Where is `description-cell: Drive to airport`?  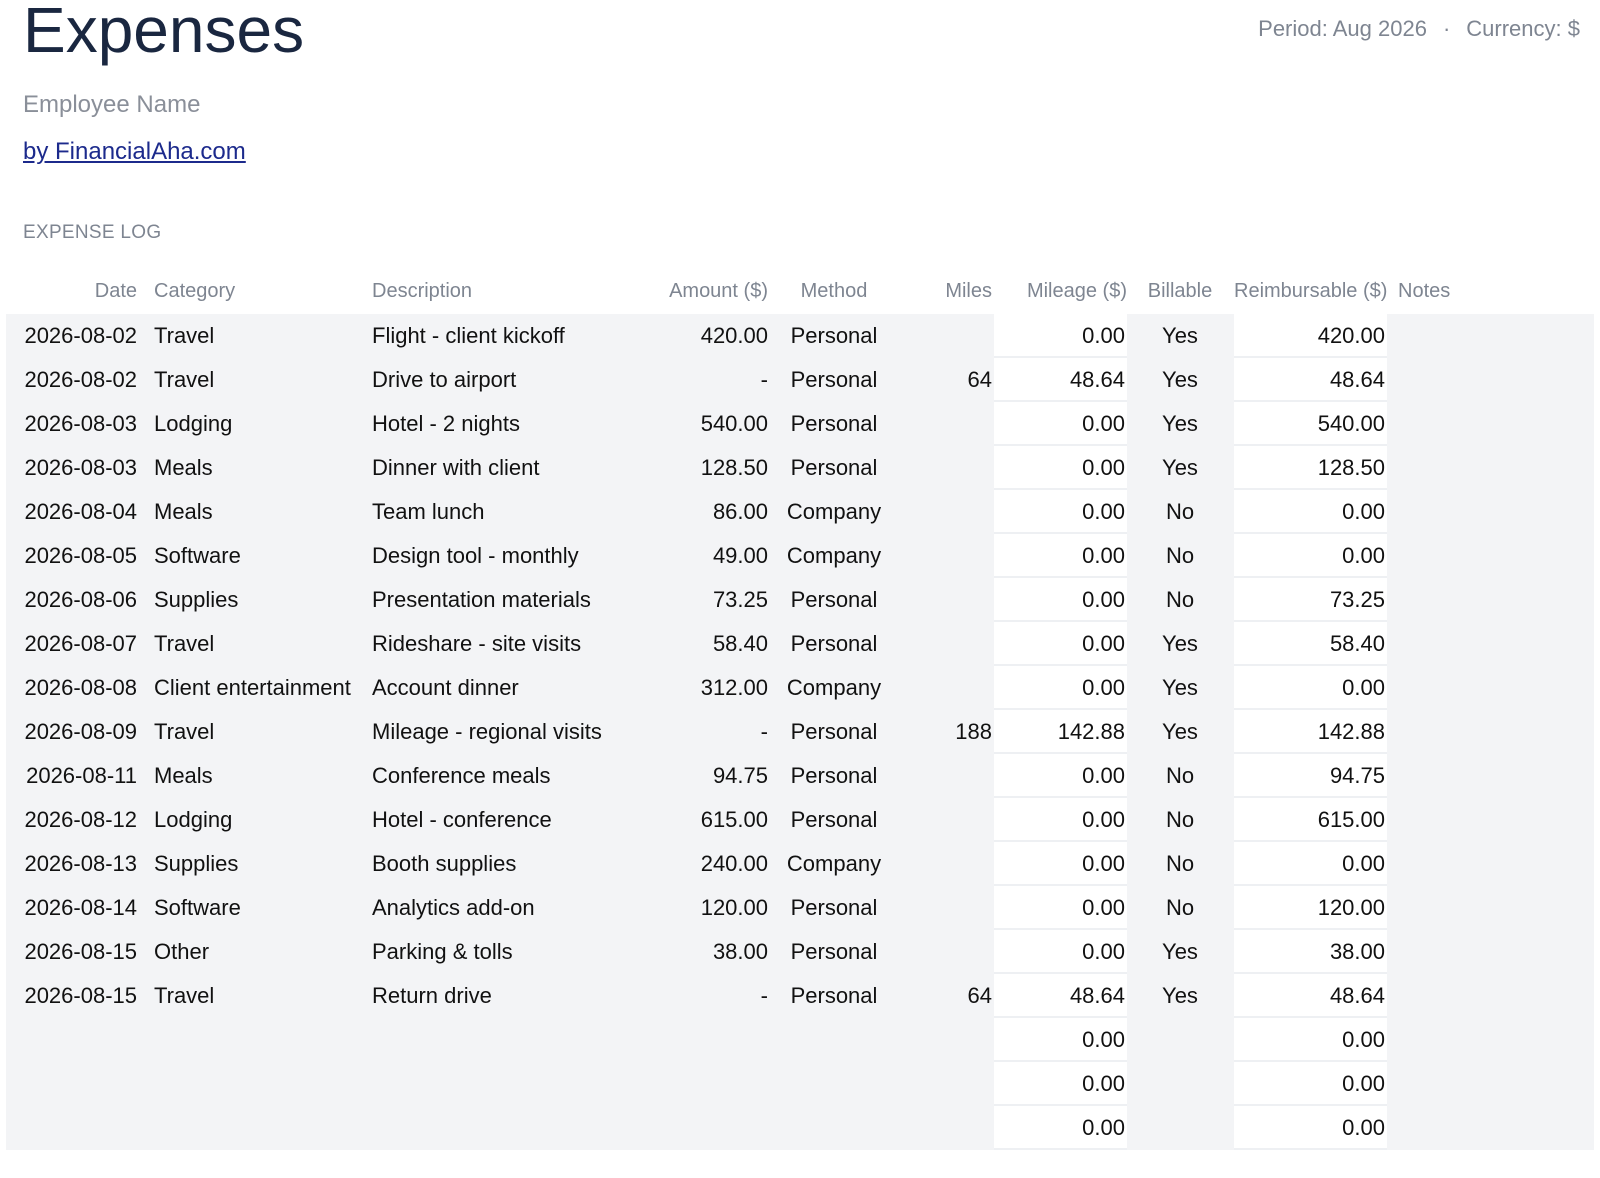 description-cell: Drive to airport is located at coordinates (444, 379).